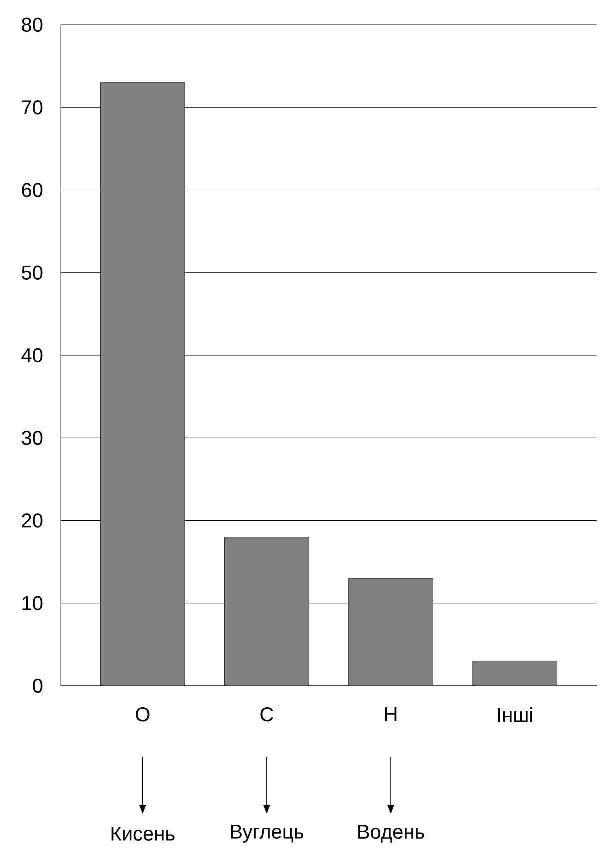 The height and width of the screenshot is (857, 603). What do you see at coordinates (391, 834) in the screenshot?
I see `text: Водень` at bounding box center [391, 834].